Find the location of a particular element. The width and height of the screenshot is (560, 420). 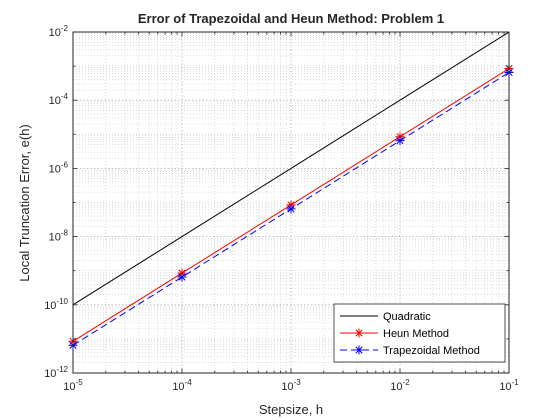

x-tick-labels: 10⁻⁵ 10⁻⁴ 10⁻³ 10⁻² 10⁻¹ is located at coordinates (291, 385).